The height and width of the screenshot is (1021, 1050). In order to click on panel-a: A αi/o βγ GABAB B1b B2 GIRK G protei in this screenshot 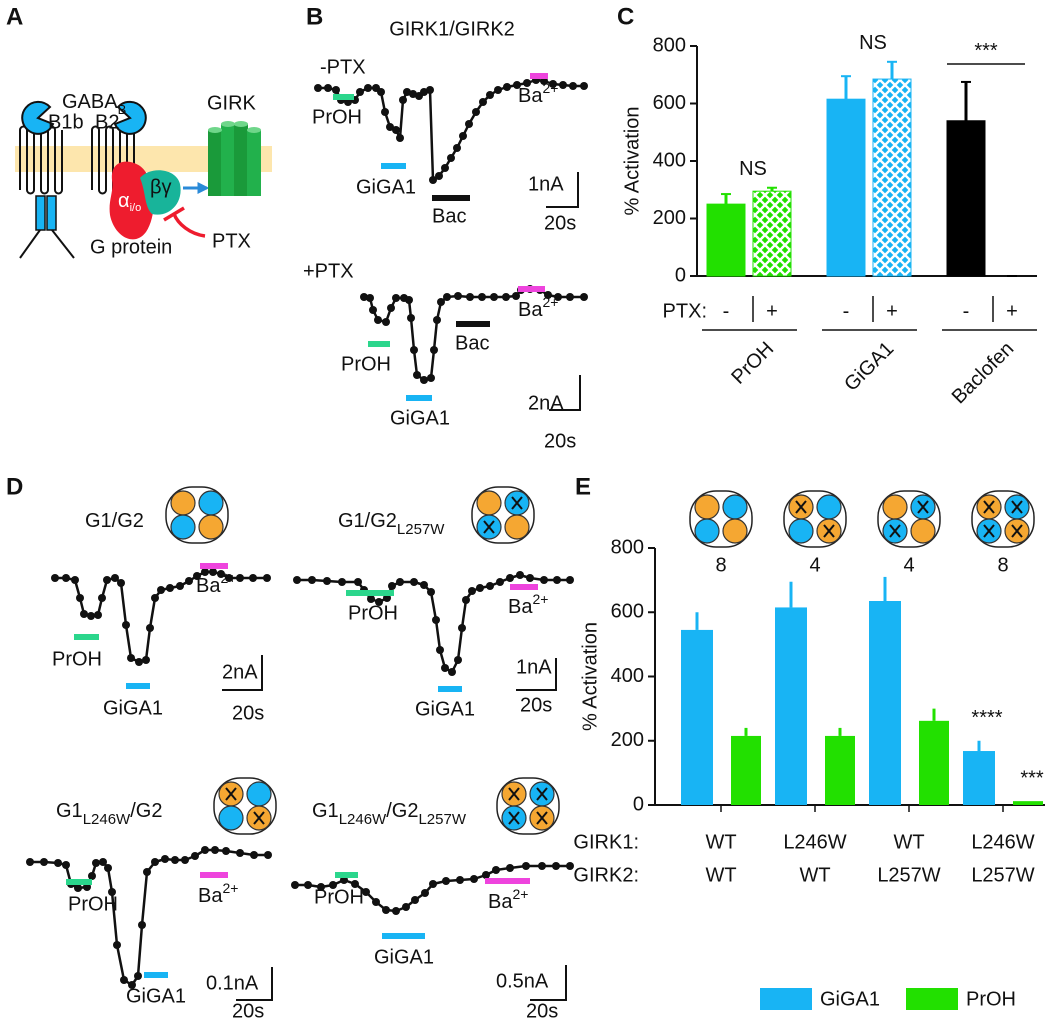, I will do `click(139, 131)`.